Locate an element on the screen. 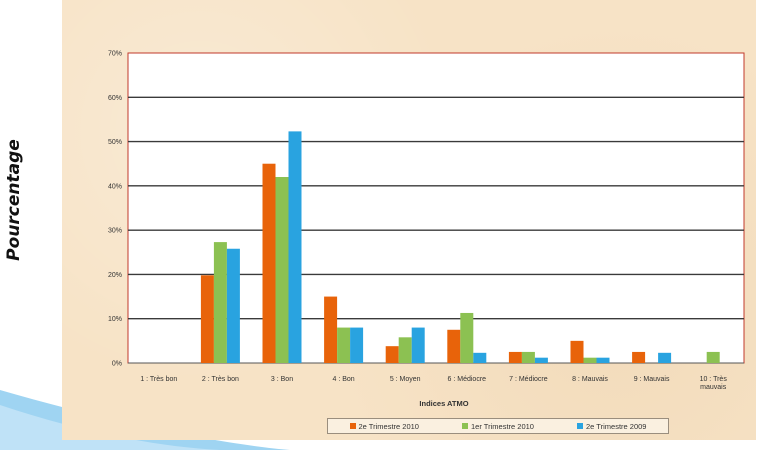 The width and height of the screenshot is (778, 450). x-tick-label: 8 : Mauvais is located at coordinates (590, 379).